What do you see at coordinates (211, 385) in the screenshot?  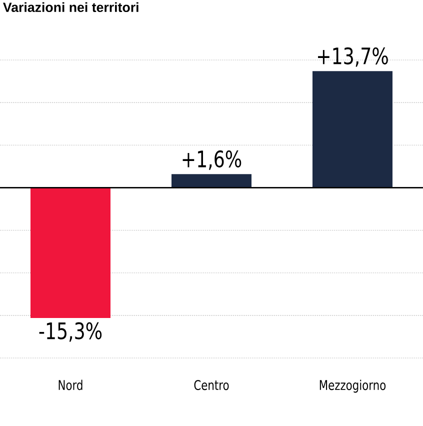 I see `x-tick-label: Centro` at bounding box center [211, 385].